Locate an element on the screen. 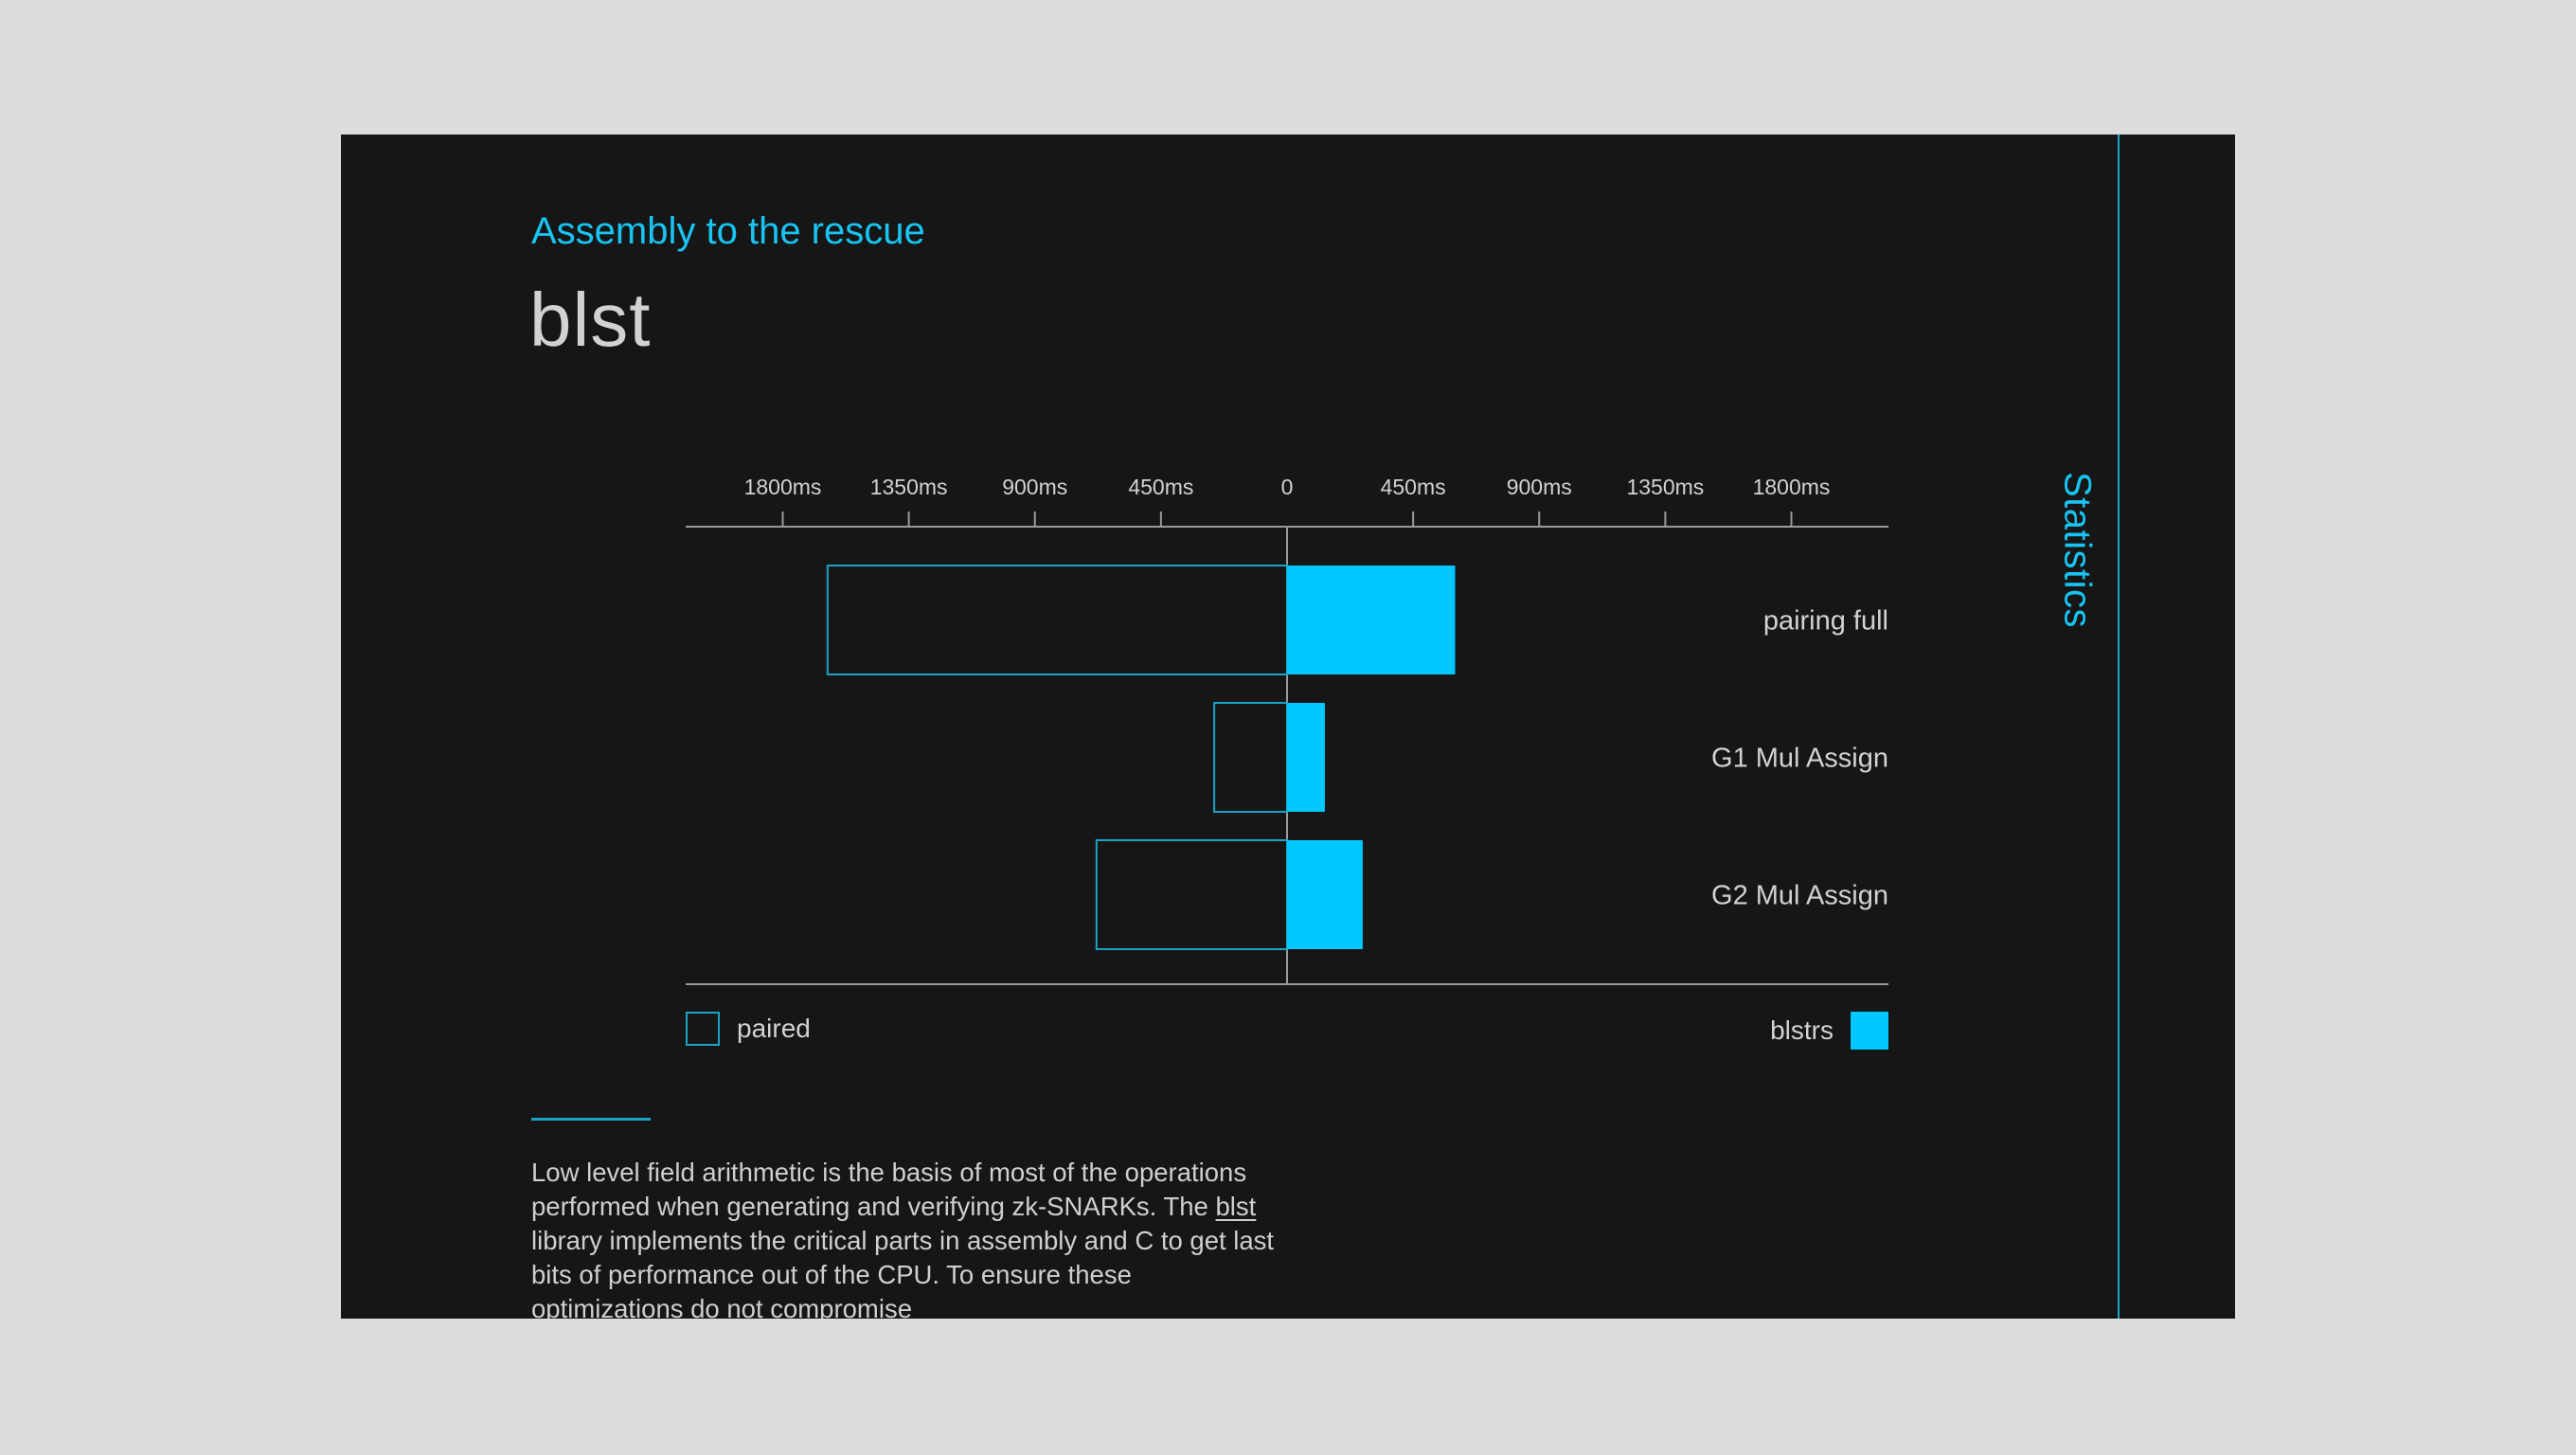 The image size is (2576, 1455). category-label: G2 Mul Assign is located at coordinates (1799, 896).